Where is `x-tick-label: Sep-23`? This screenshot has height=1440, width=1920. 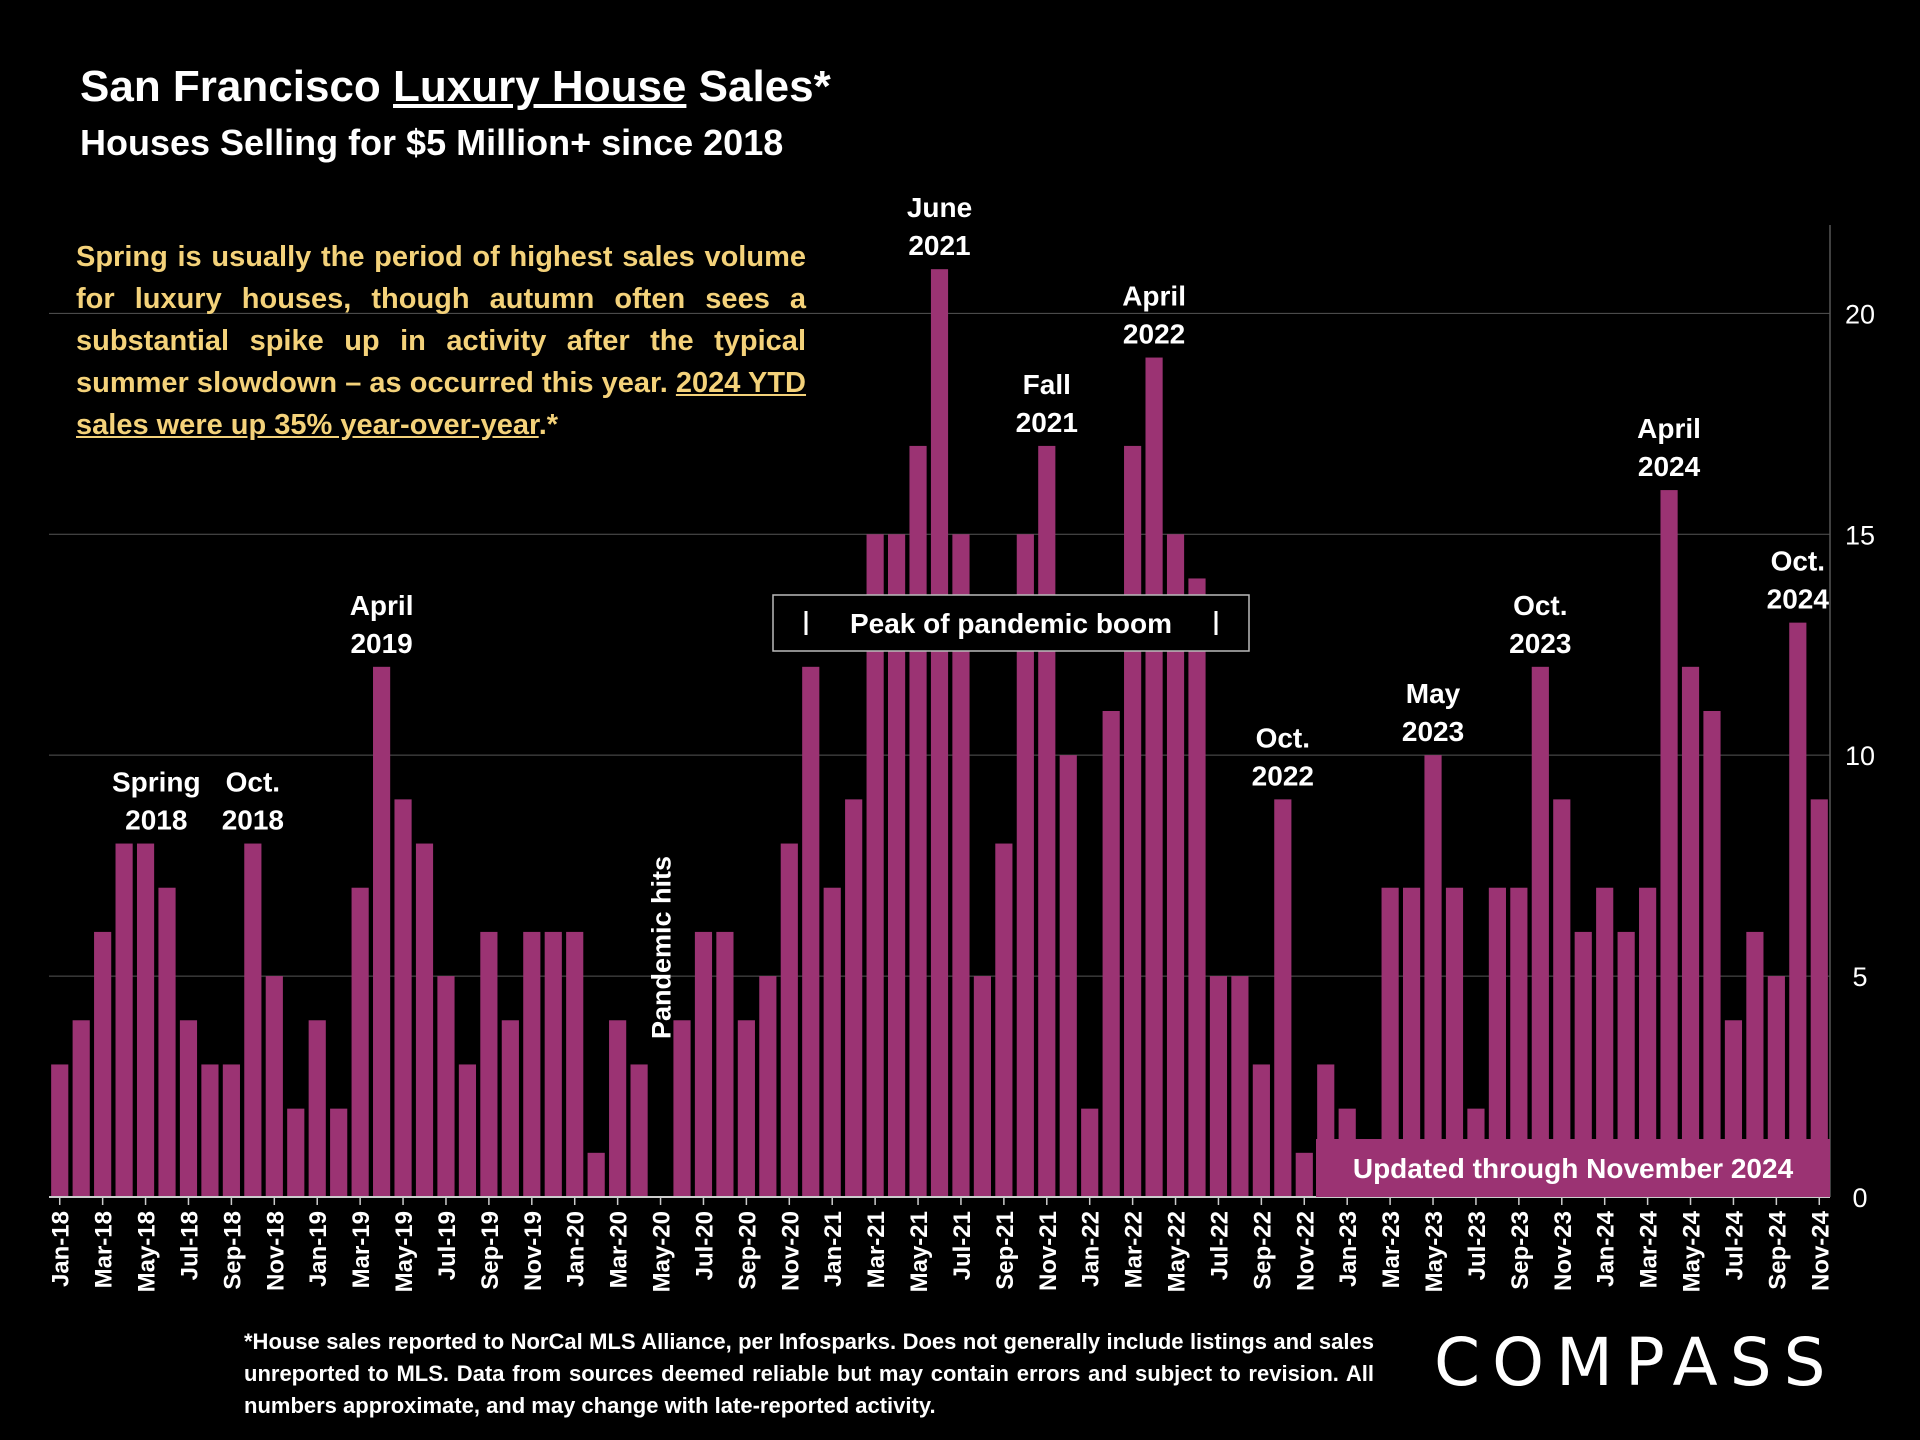 x-tick-label: Sep-23 is located at coordinates (1520, 1250).